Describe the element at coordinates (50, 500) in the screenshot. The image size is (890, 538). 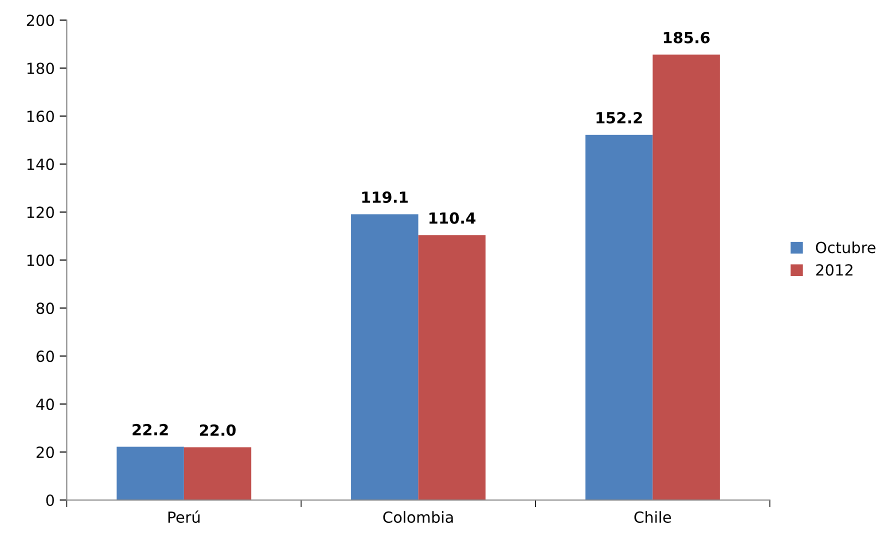
I see `y-tick-label: 0` at that location.